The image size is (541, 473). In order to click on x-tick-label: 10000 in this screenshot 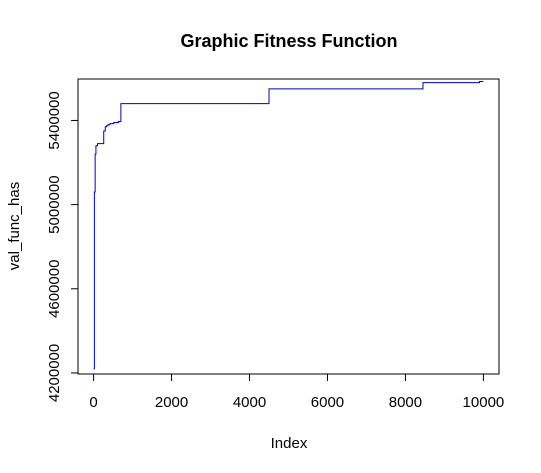, I will do `click(484, 402)`.